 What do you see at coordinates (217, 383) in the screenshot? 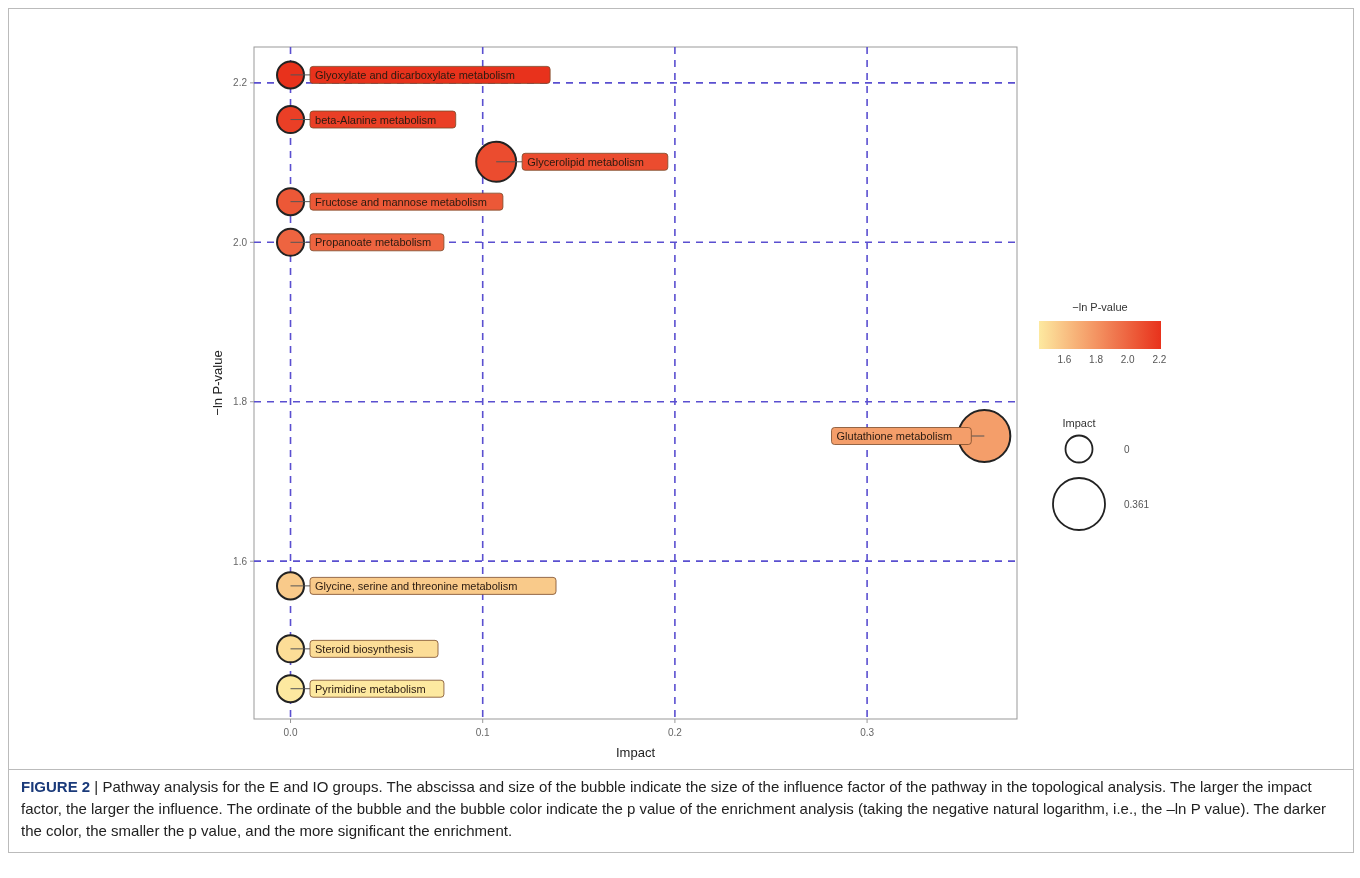
I see `y-axis-title: −ln P-value` at bounding box center [217, 383].